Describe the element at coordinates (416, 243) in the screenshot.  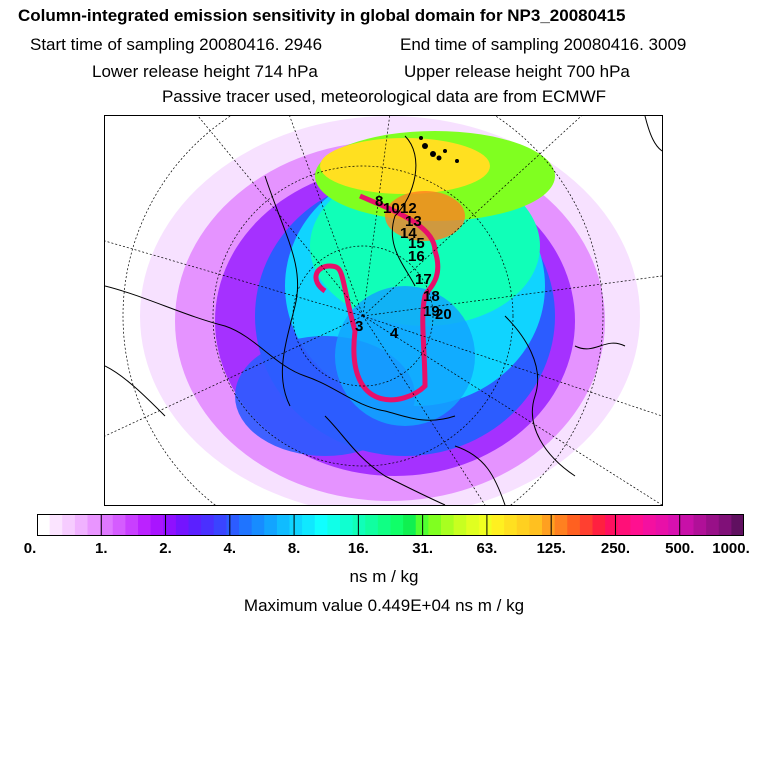
I see `time-label-15: 15` at that location.